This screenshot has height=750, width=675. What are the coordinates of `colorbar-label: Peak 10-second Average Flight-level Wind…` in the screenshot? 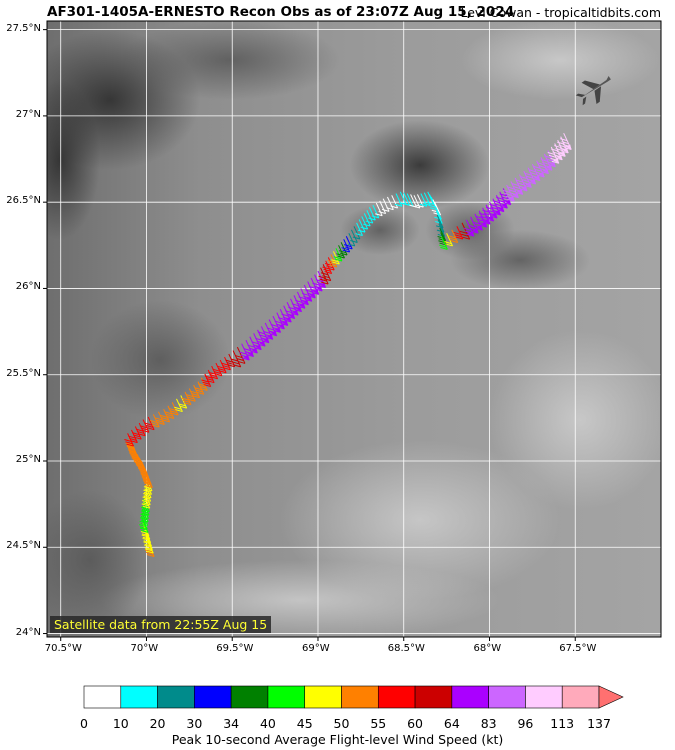 It's located at (337, 739).